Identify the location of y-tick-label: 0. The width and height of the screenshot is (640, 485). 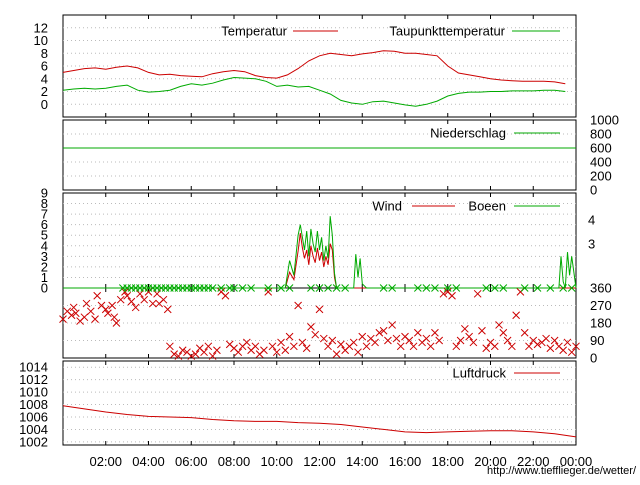
(593, 190).